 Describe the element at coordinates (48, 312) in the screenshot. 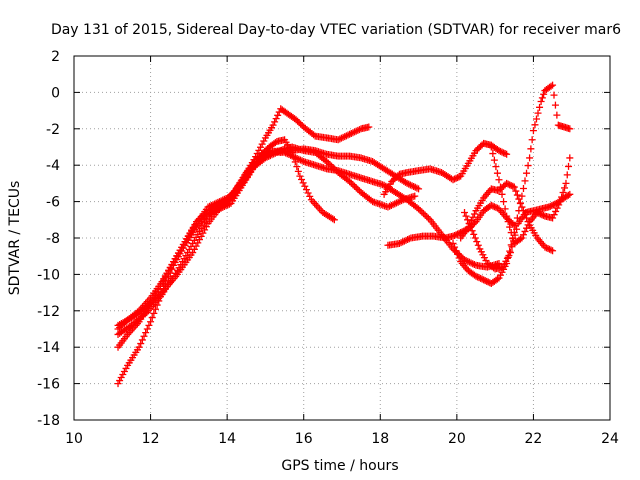

I see `y-tick-label: -12` at that location.